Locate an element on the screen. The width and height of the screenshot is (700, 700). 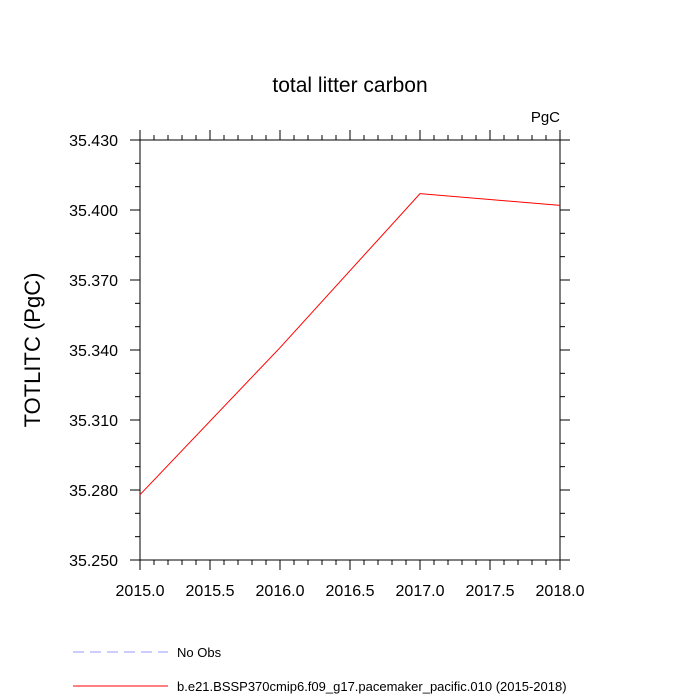
x-tick-label: 2015.5 is located at coordinates (210, 591).